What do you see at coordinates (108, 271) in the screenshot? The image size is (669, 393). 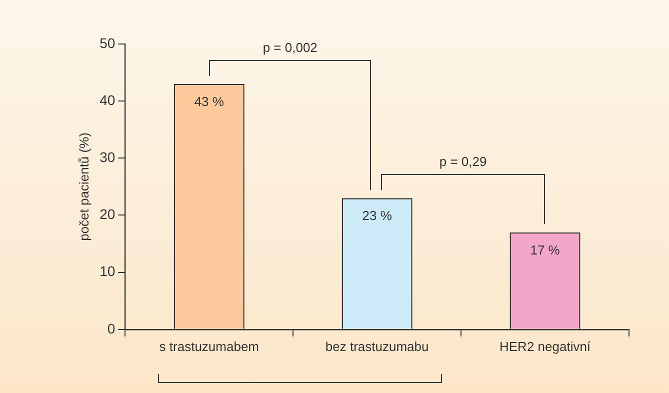 I see `y-tick-label: 10` at bounding box center [108, 271].